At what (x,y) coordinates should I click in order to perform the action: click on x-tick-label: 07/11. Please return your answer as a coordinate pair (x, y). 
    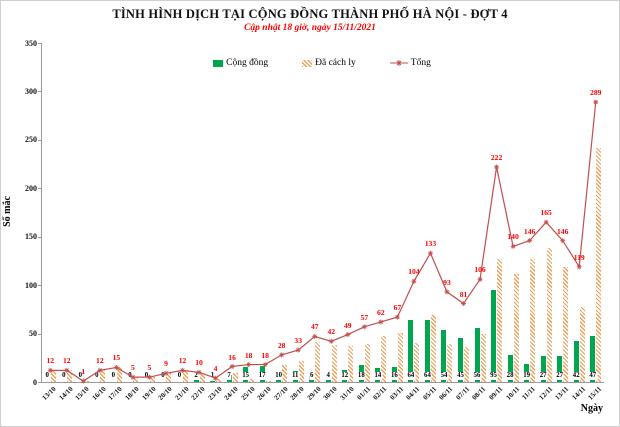
    Looking at the image, I should click on (463, 393).